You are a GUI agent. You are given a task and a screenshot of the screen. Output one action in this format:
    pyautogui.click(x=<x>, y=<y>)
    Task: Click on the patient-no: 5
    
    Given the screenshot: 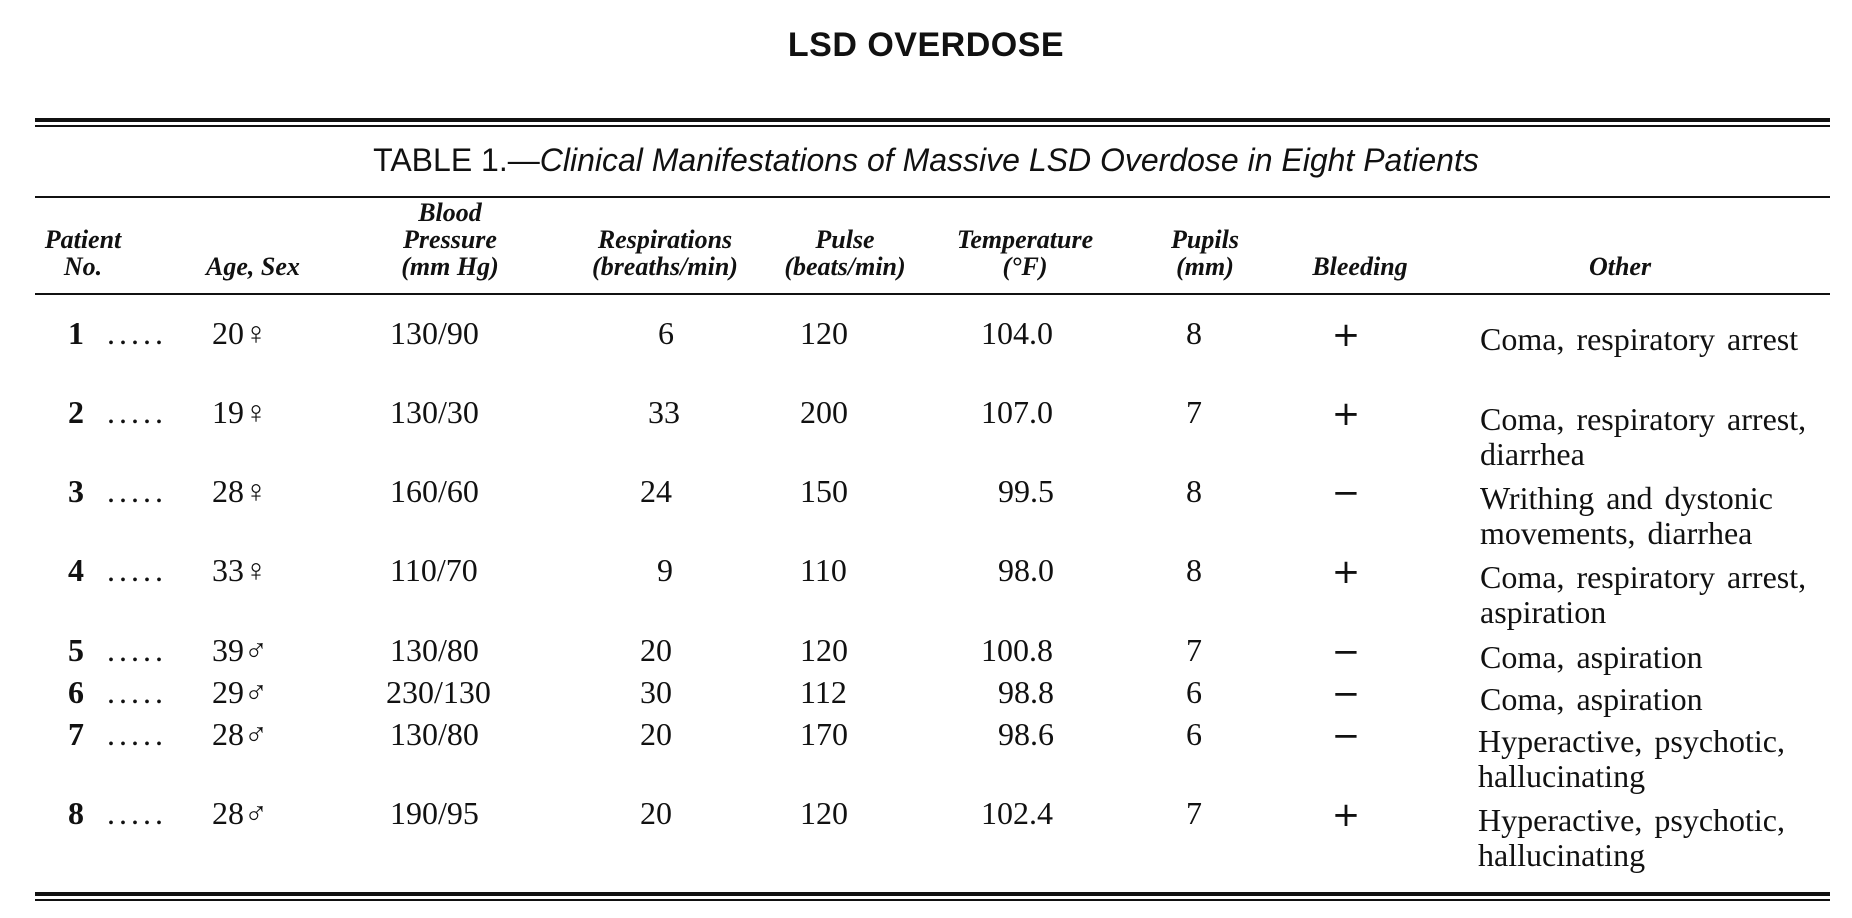 What is the action you would take?
    pyautogui.click(x=76, y=650)
    